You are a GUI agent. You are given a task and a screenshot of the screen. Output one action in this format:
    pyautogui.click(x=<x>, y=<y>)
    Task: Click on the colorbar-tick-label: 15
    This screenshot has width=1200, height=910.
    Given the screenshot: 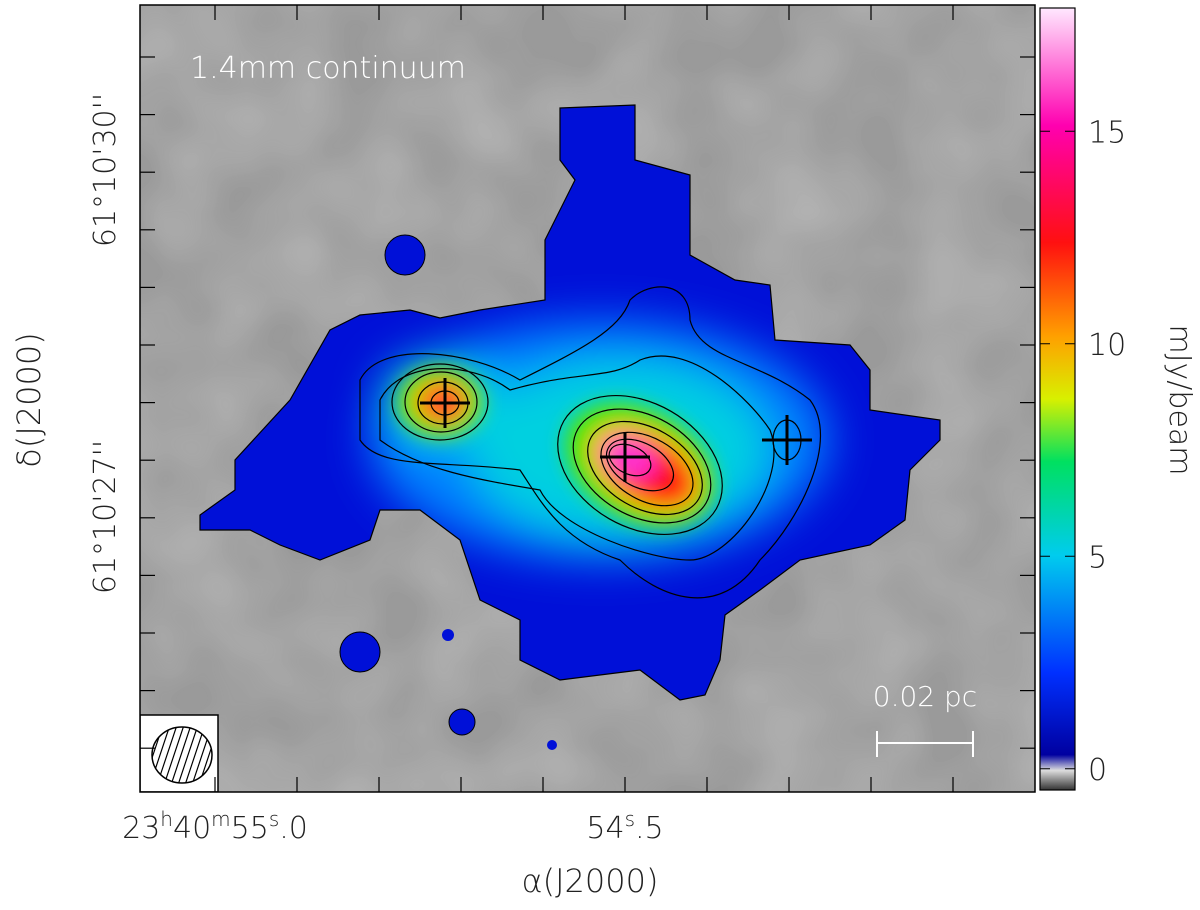 What is the action you would take?
    pyautogui.click(x=1107, y=132)
    